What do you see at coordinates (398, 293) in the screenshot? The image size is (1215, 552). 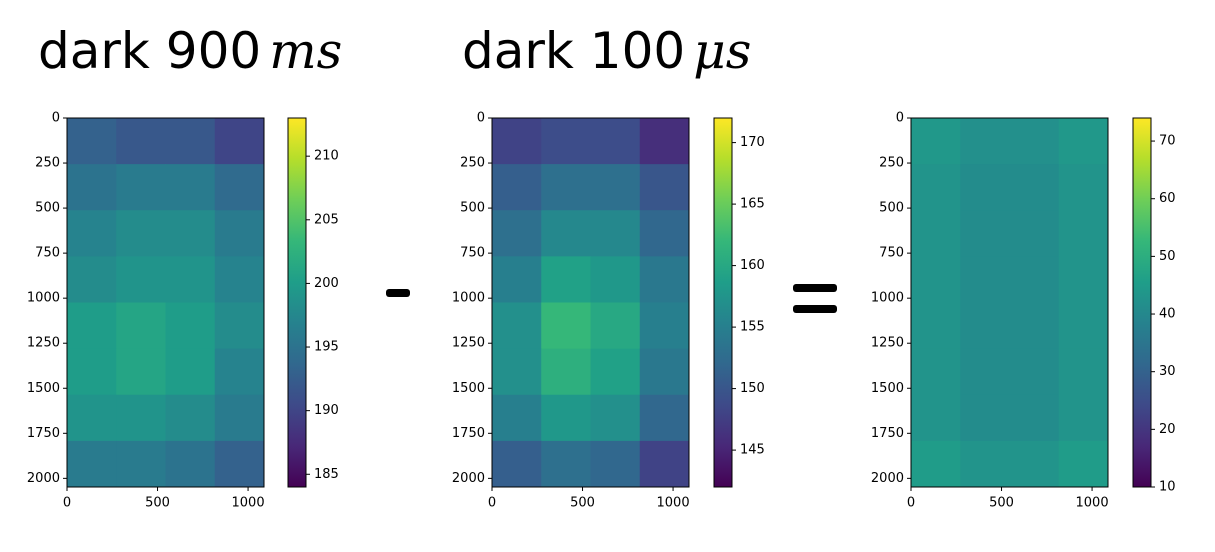 I see `minus-sign` at bounding box center [398, 293].